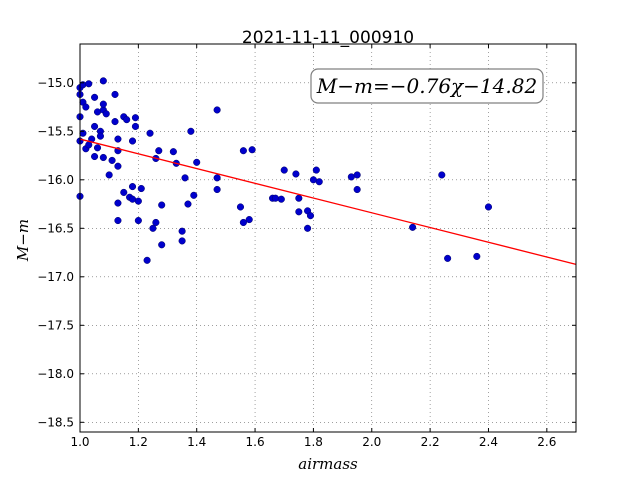  Describe the element at coordinates (55, 374) in the screenshot. I see `y-tick-label: −18.0` at that location.